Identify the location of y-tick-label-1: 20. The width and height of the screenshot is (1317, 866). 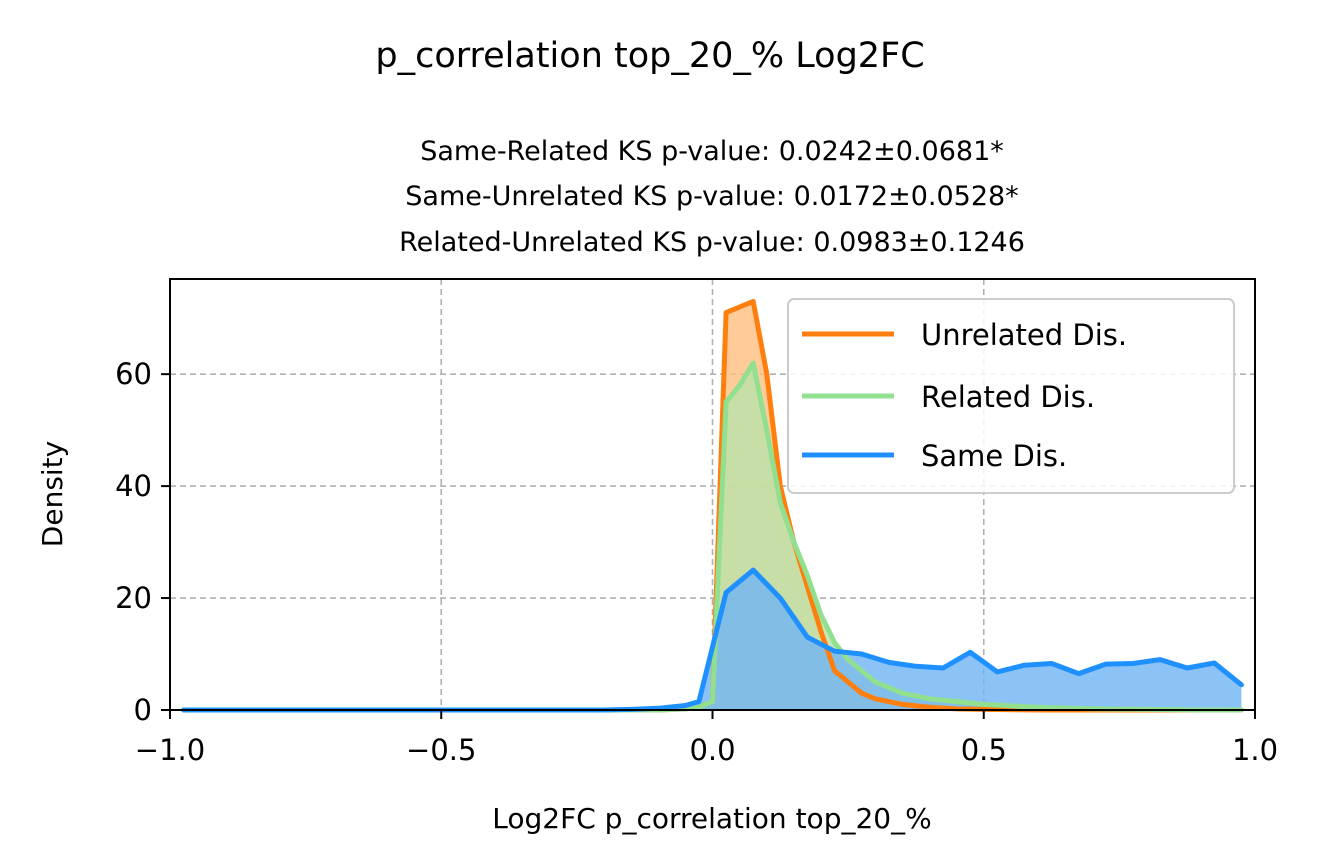
(133, 598).